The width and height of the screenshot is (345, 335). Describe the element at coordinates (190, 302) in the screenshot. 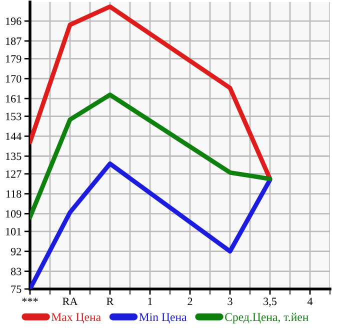

I see `x-tick-label: 2` at that location.